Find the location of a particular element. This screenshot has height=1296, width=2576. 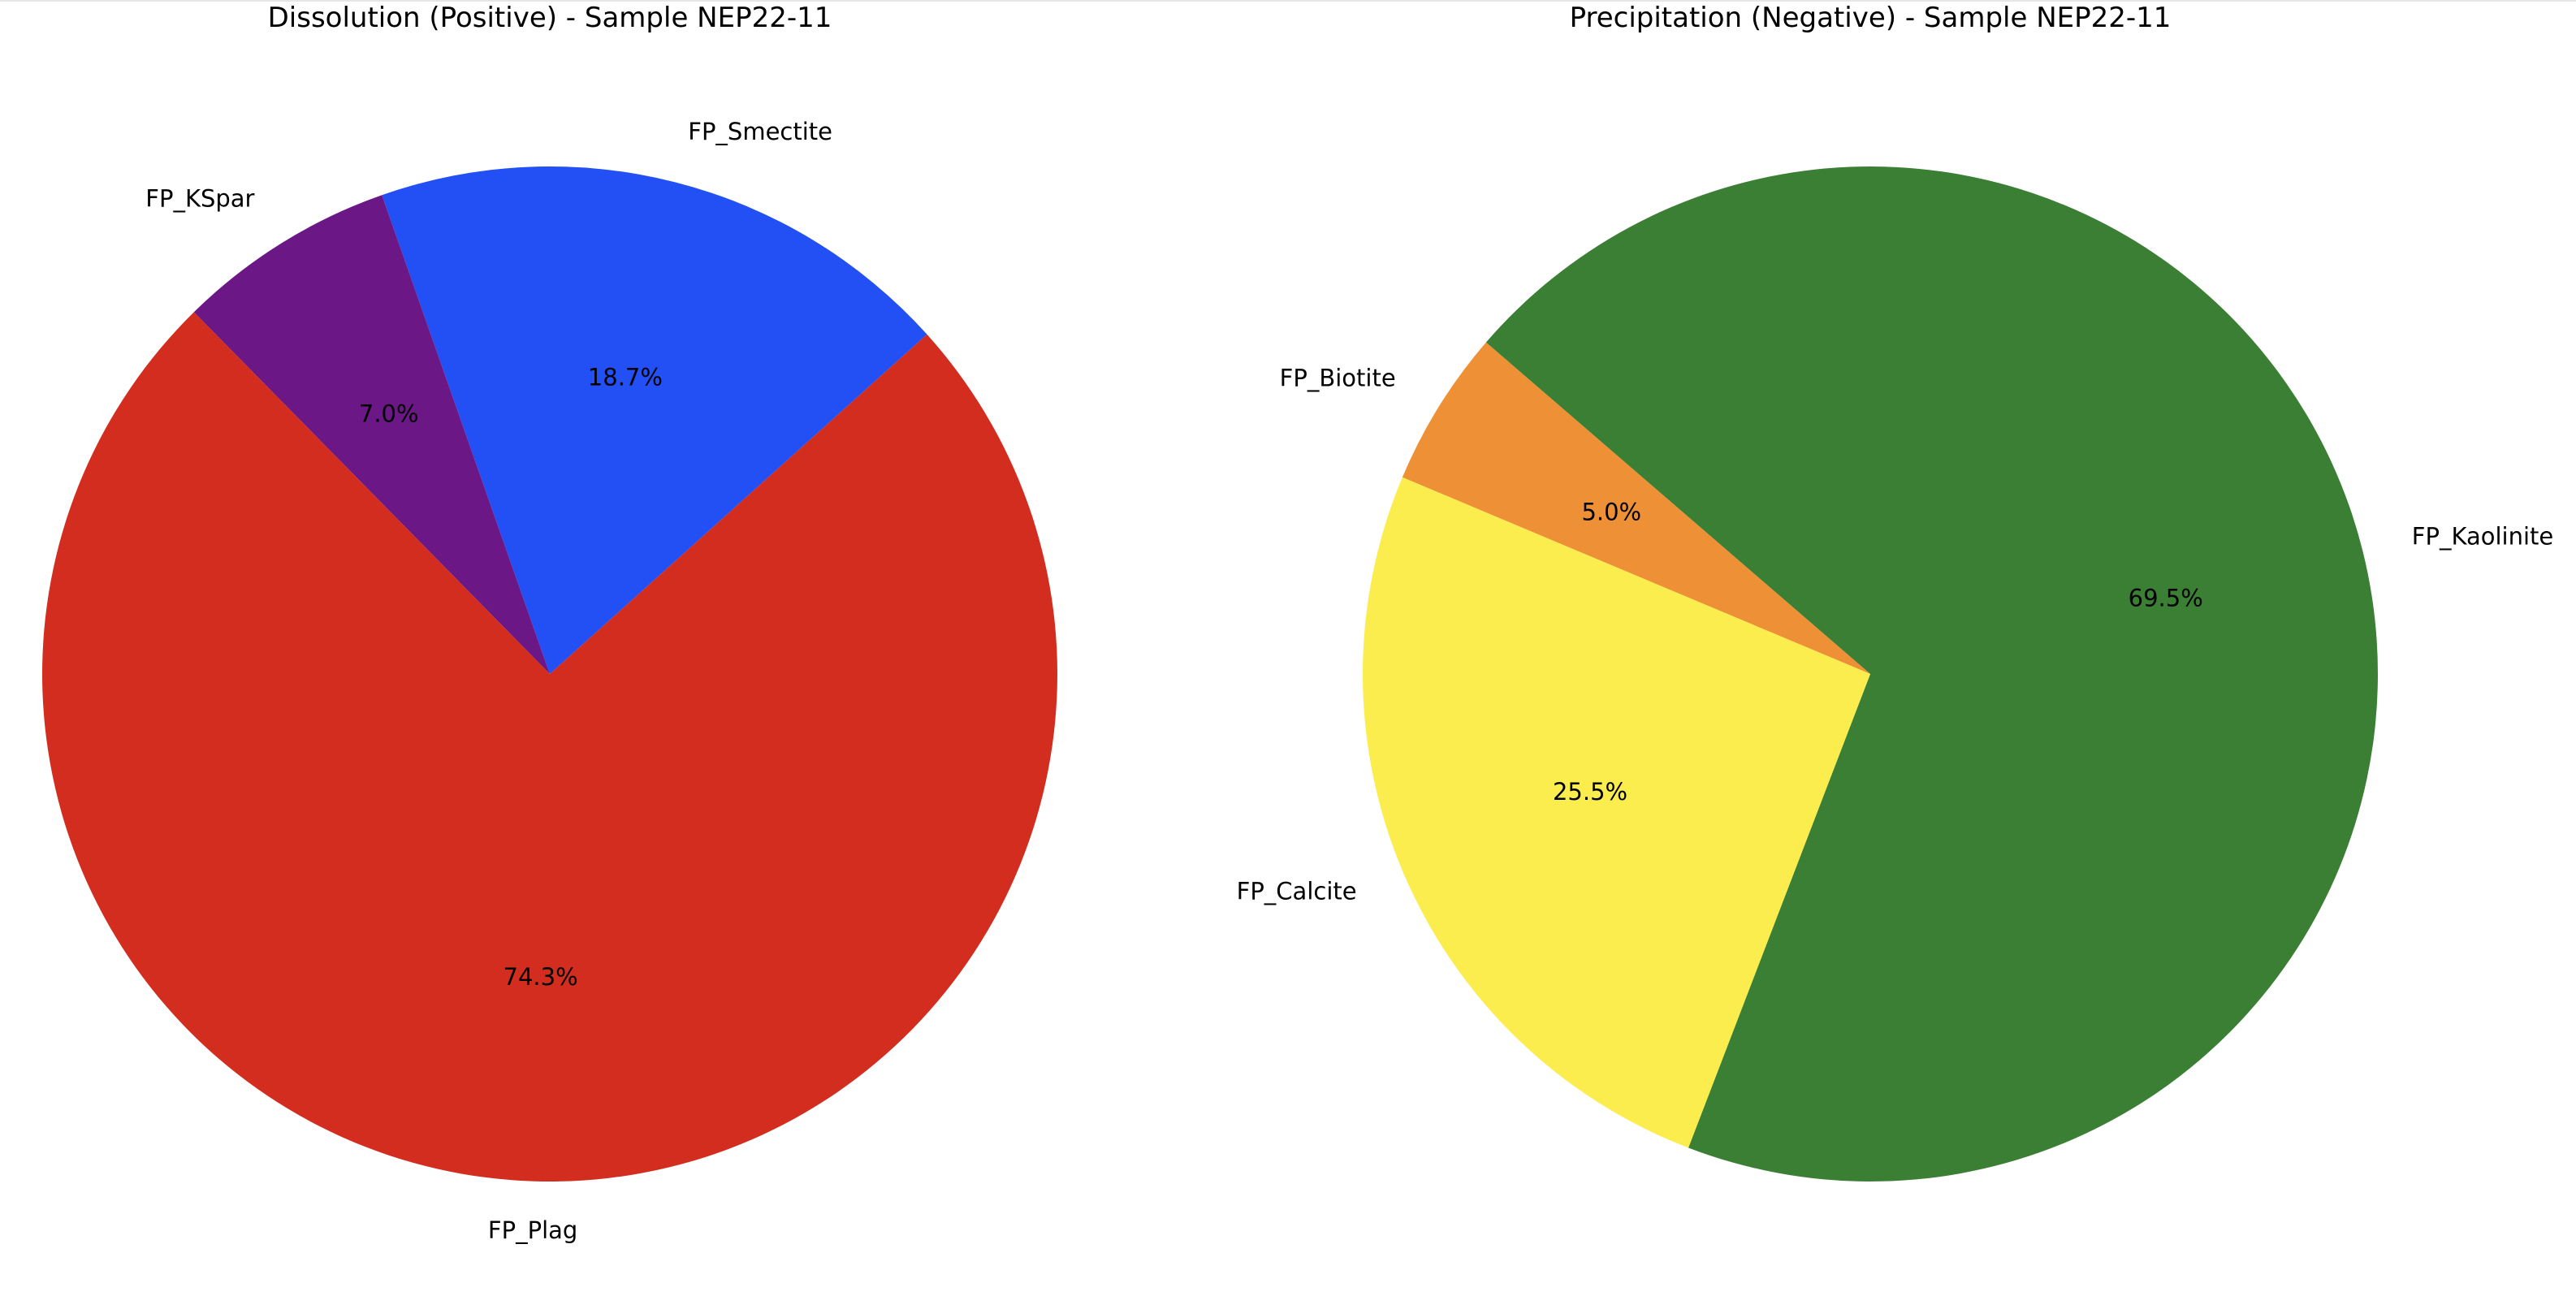

precipitation-label-fp-biotite: FP_Biotite is located at coordinates (1338, 378).